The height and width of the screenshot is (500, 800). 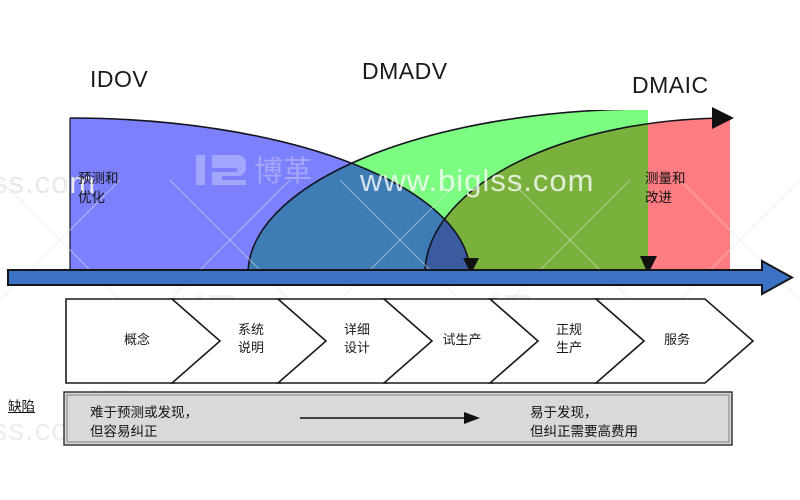 What do you see at coordinates (665, 188) in the screenshot?
I see `label-dmaic-region: 测量和 改进` at bounding box center [665, 188].